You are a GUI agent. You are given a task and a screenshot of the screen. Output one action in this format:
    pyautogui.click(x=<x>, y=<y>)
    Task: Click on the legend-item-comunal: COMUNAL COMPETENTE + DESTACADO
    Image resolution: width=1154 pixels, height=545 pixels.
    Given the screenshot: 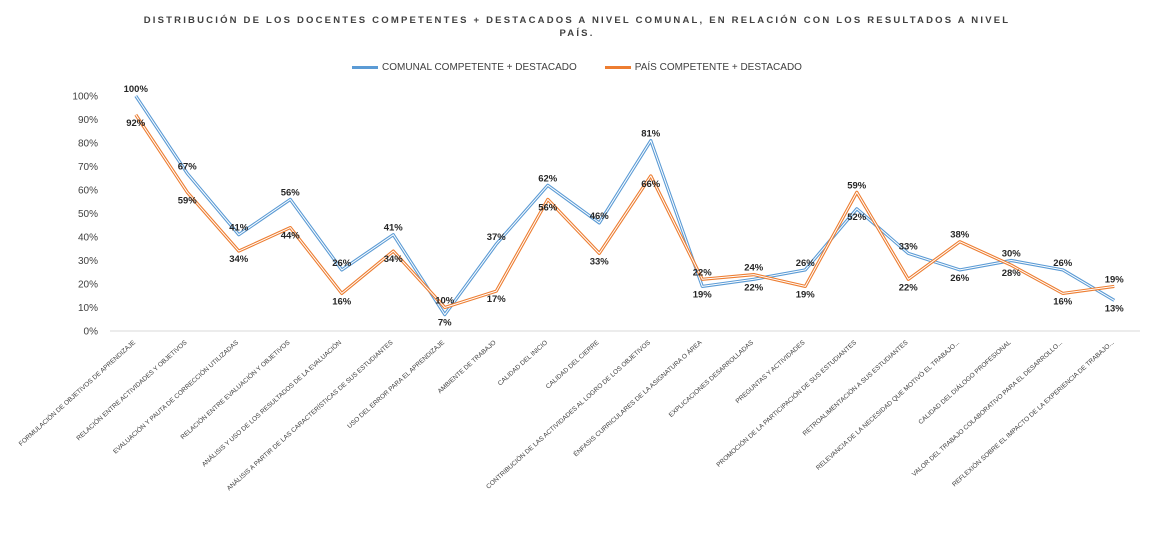 What is the action you would take?
    pyautogui.click(x=464, y=67)
    